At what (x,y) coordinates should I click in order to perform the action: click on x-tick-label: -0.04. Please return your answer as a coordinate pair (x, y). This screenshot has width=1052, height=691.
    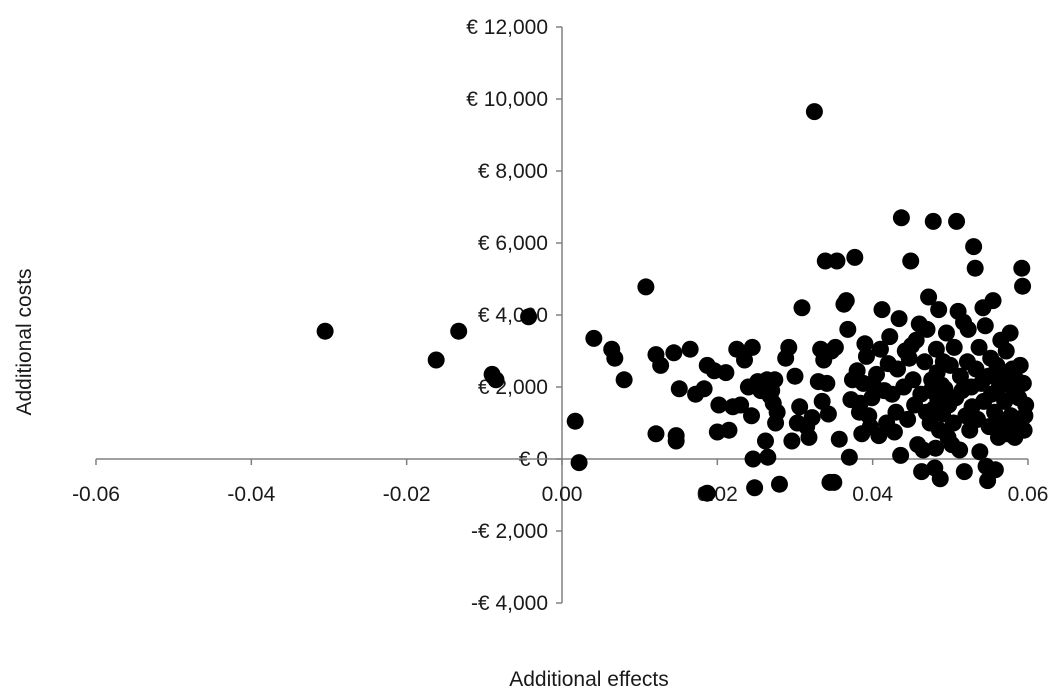
    Looking at the image, I should click on (251, 494).